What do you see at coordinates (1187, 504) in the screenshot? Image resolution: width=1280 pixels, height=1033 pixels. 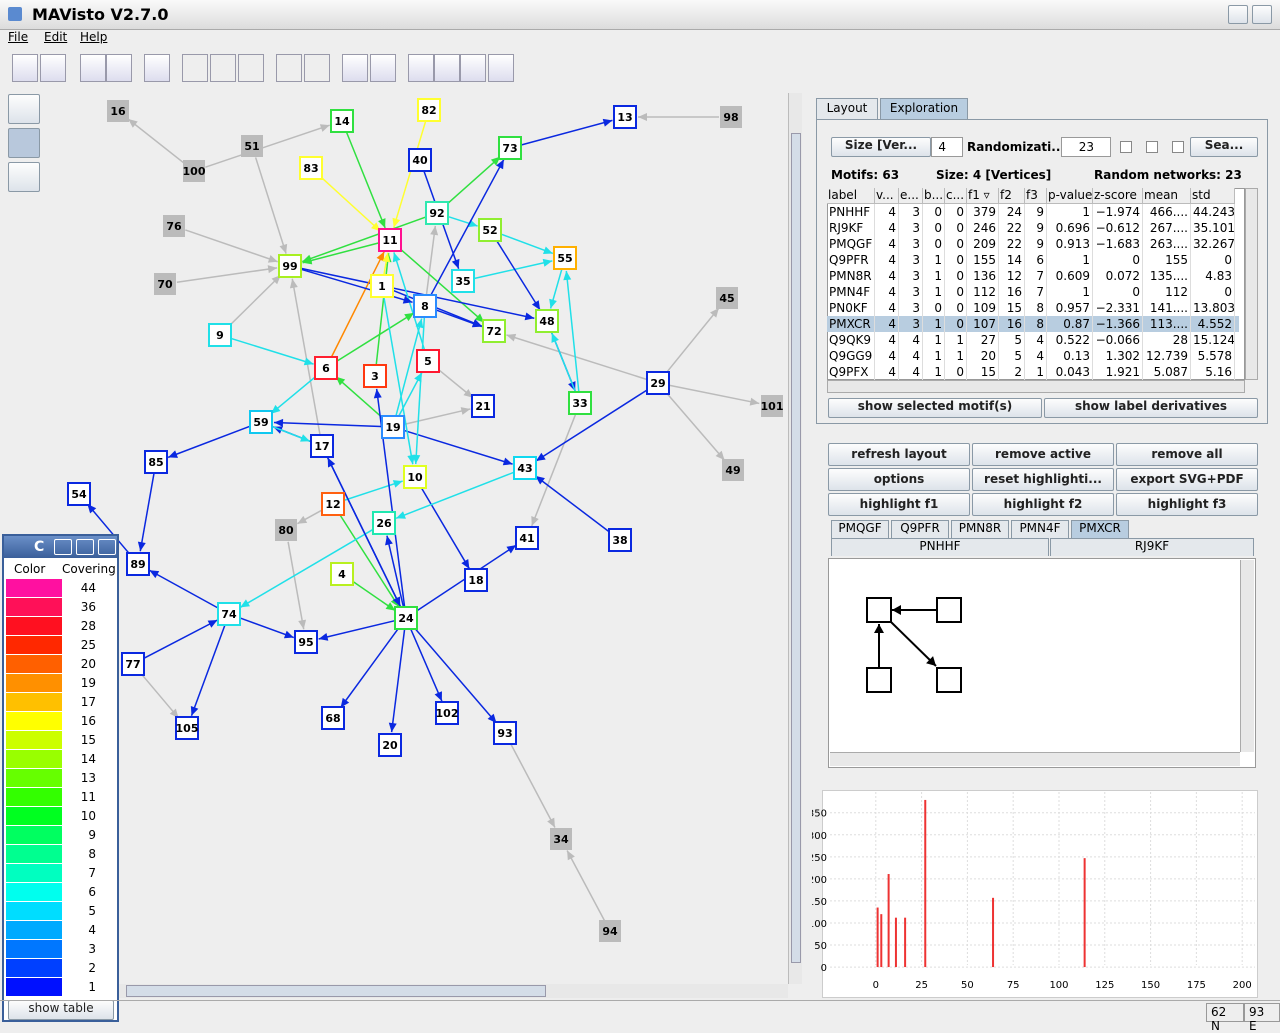 I see `action-button: highlight f3` at bounding box center [1187, 504].